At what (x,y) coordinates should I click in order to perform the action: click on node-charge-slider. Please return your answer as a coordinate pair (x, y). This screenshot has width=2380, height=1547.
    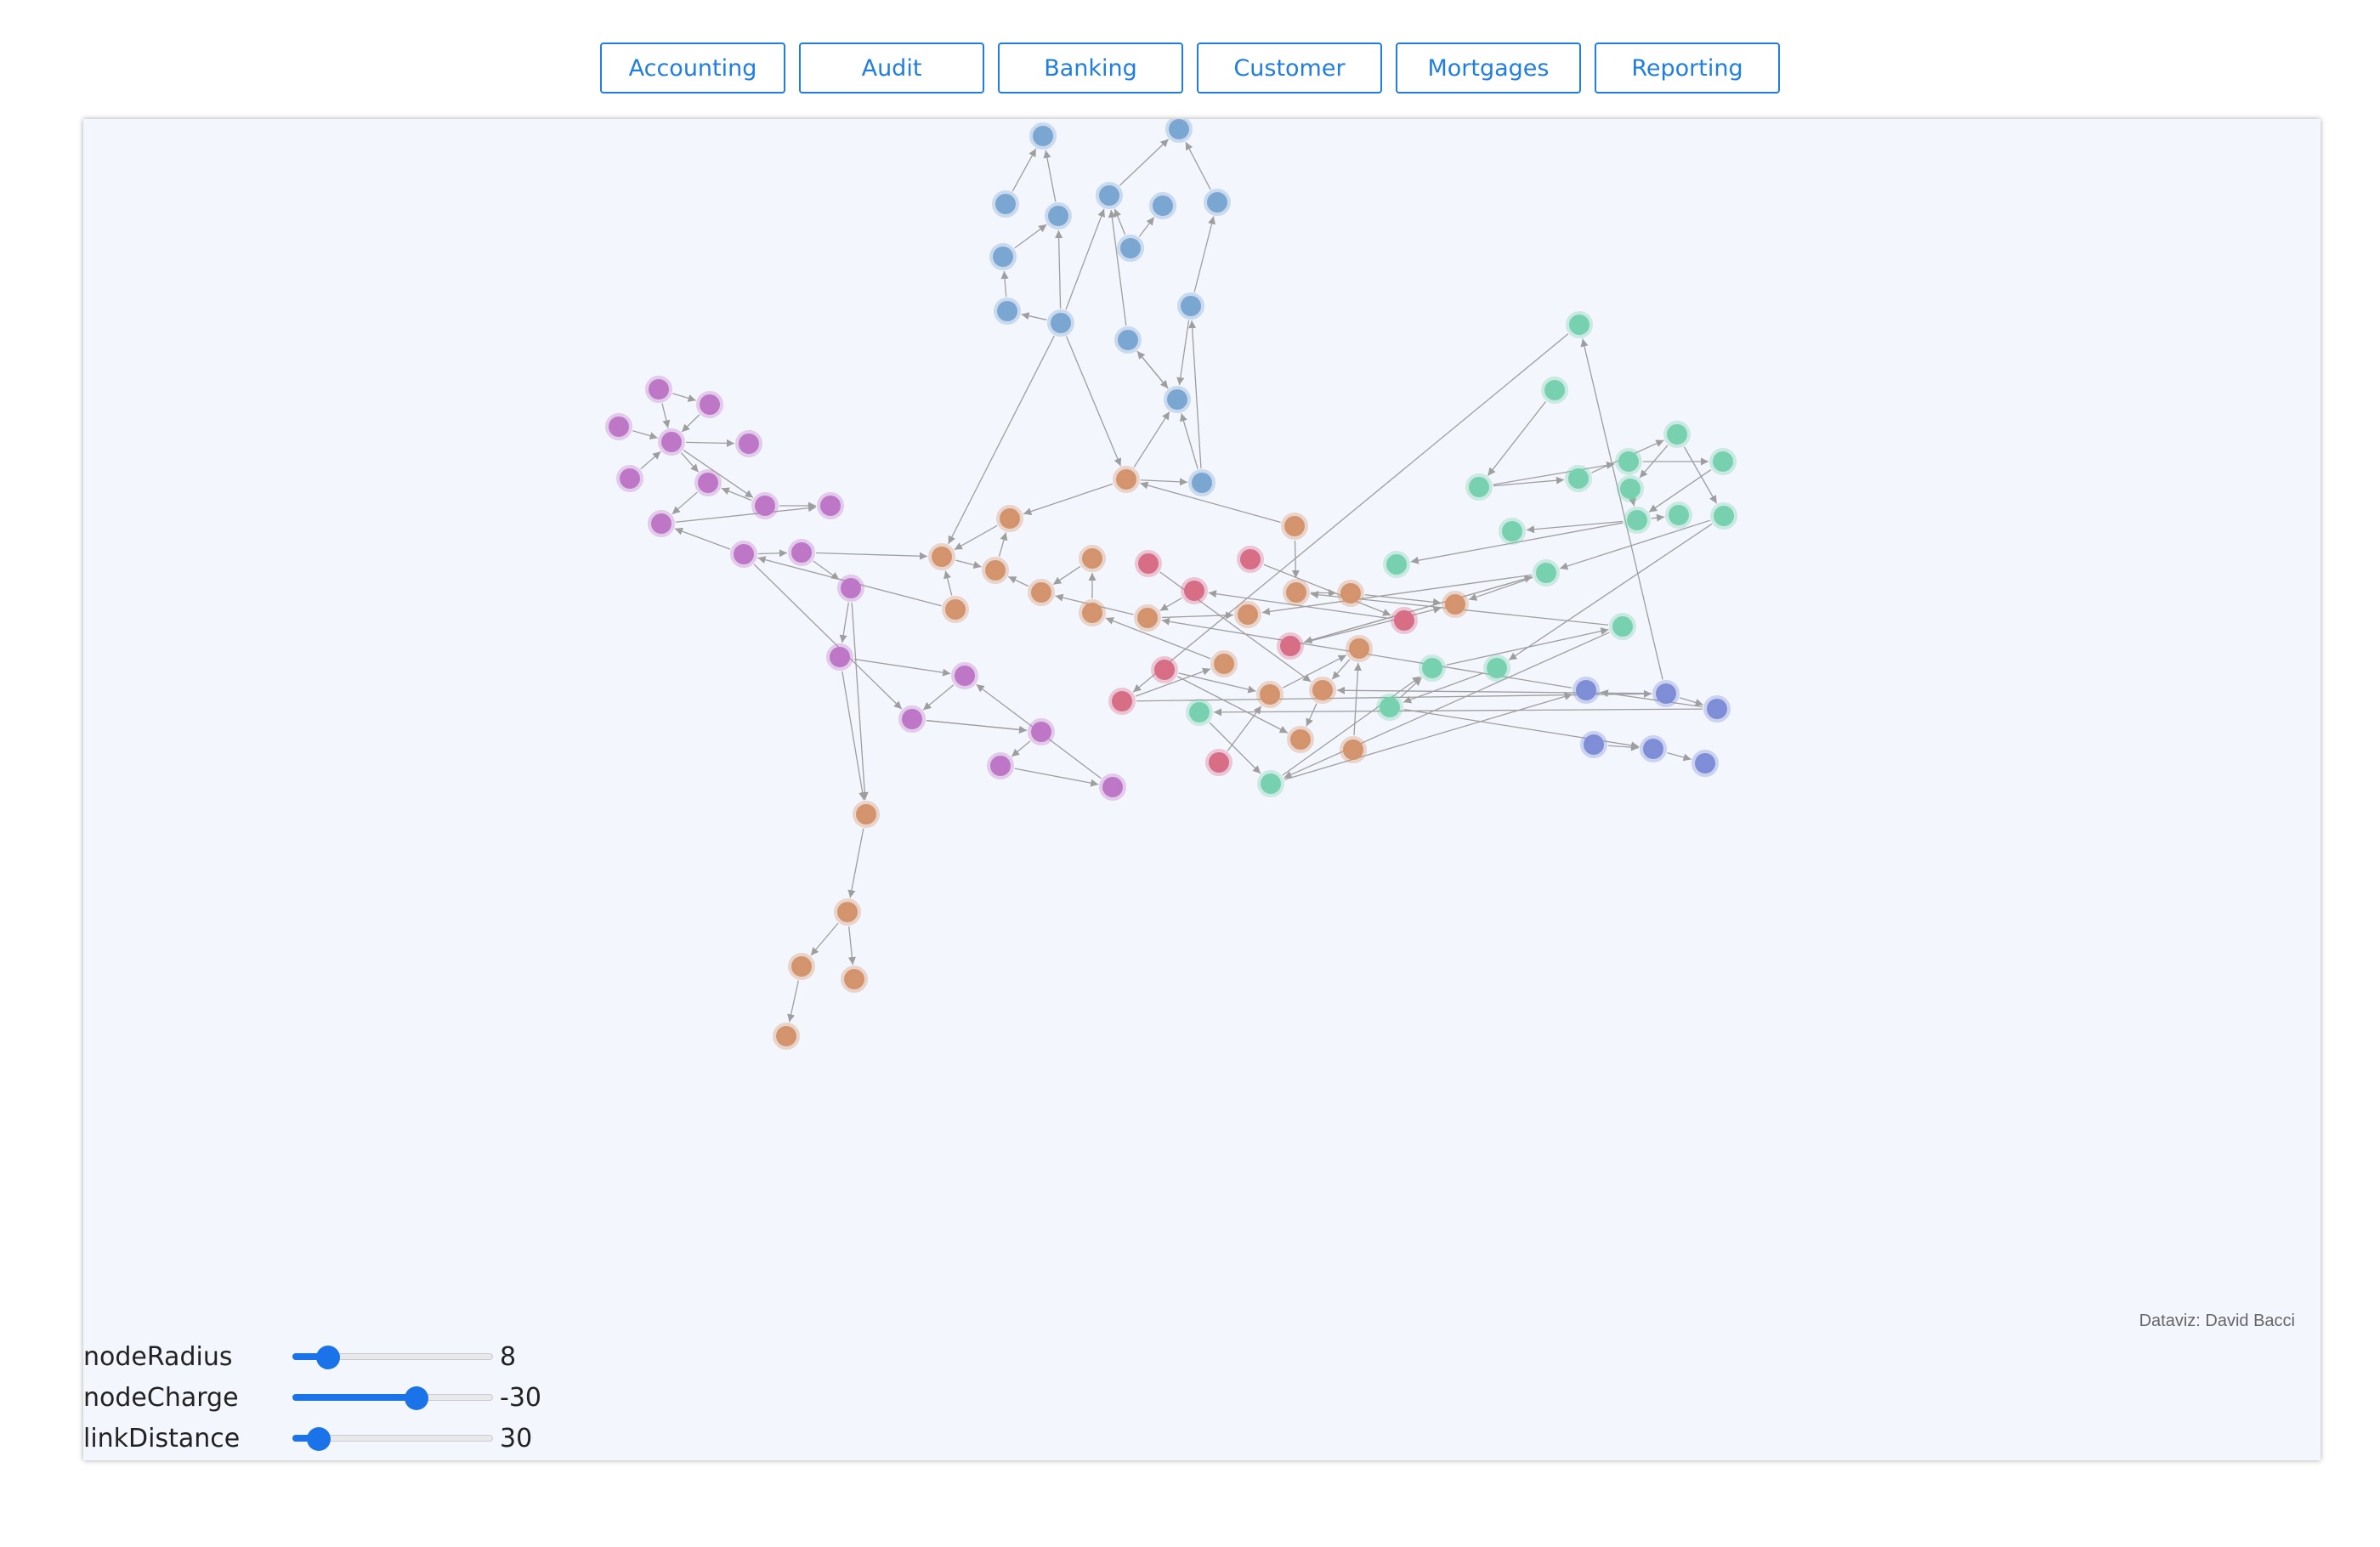
    Looking at the image, I should click on (392, 1397).